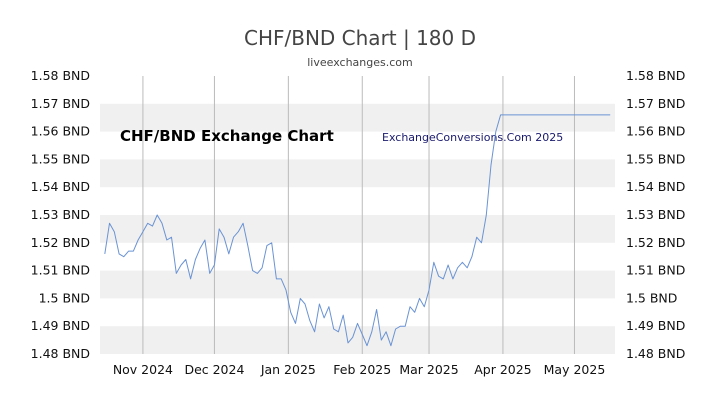 Image resolution: width=720 pixels, height=405 pixels. Describe the element at coordinates (60, 131) in the screenshot. I see `y-tick-label-left: 1.56 BND` at that location.